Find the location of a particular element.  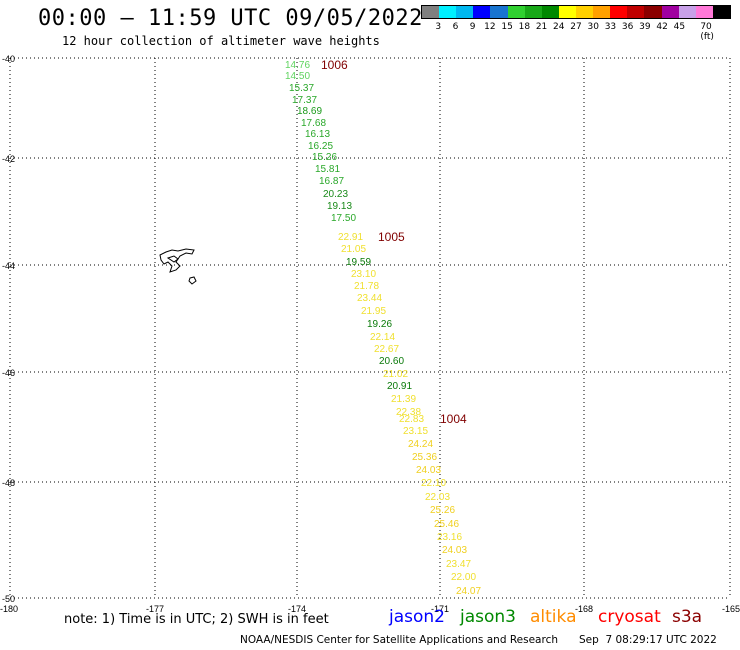

page-title: 00:00 – 11:59 UTC 09/05/2022 is located at coordinates (230, 18).